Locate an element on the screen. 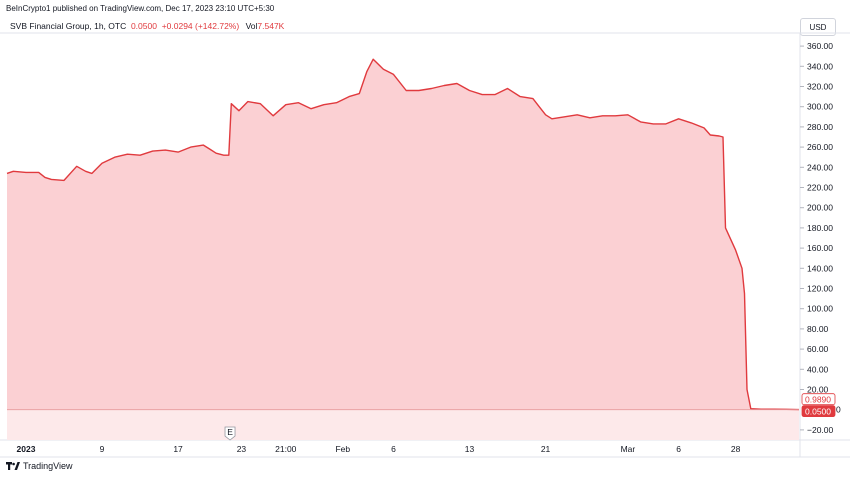  tradingview-icon is located at coordinates (13, 466).